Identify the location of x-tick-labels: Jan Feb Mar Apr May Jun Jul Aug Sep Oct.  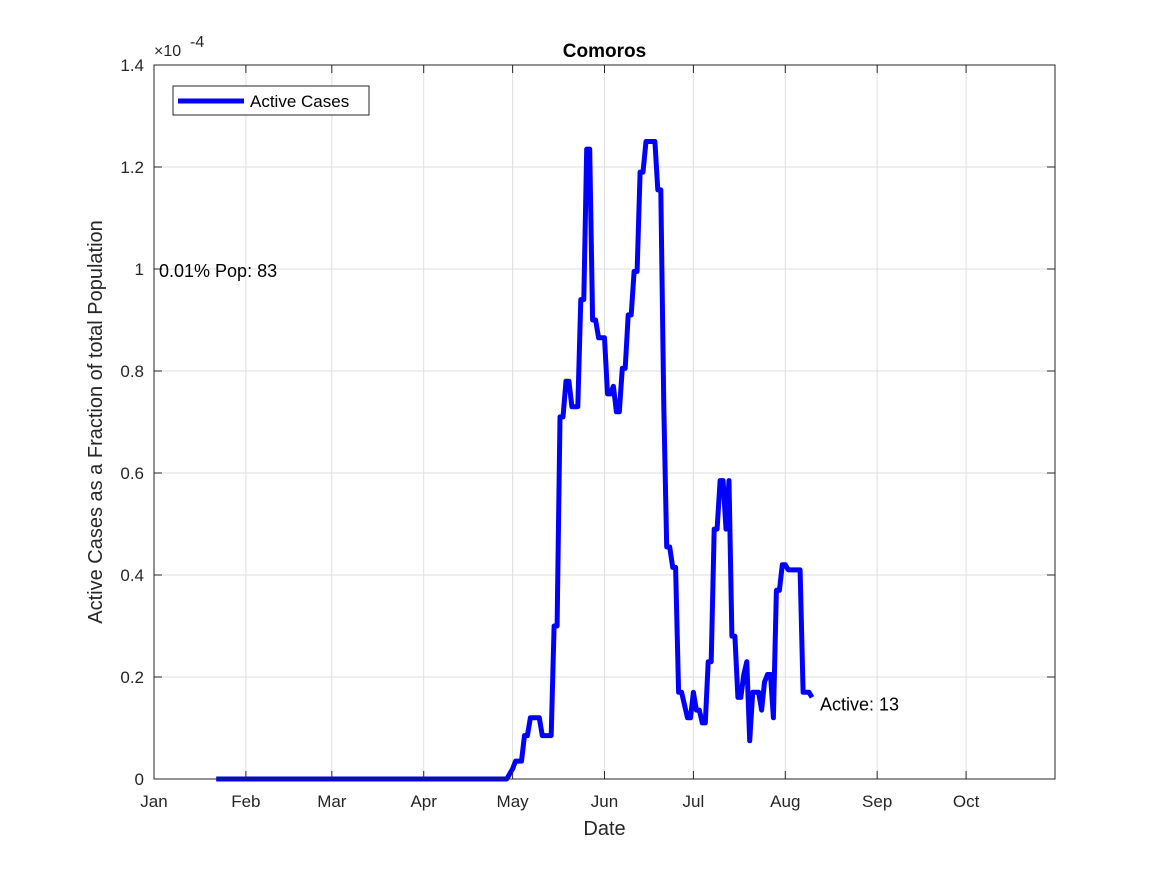
(559, 801).